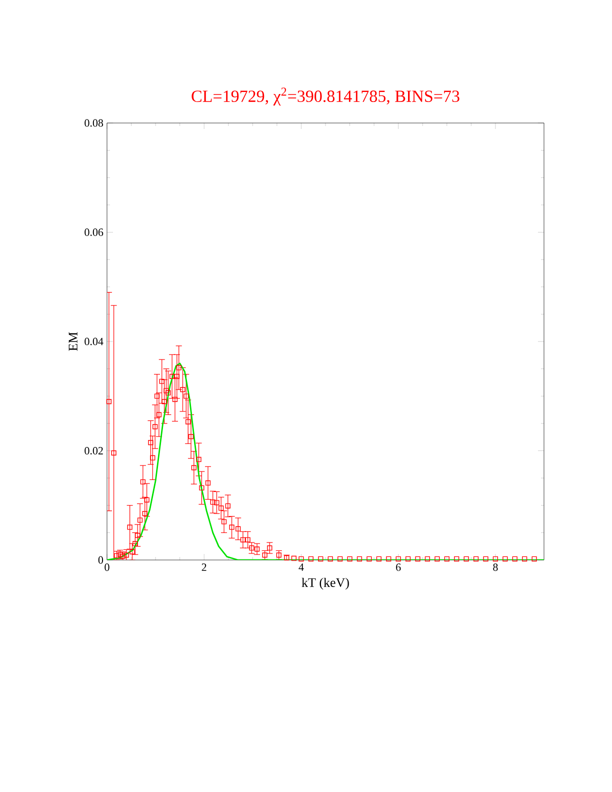 Image resolution: width=612 pixels, height=792 pixels. What do you see at coordinates (101, 560) in the screenshot?
I see `y-tick-label: 0` at bounding box center [101, 560].